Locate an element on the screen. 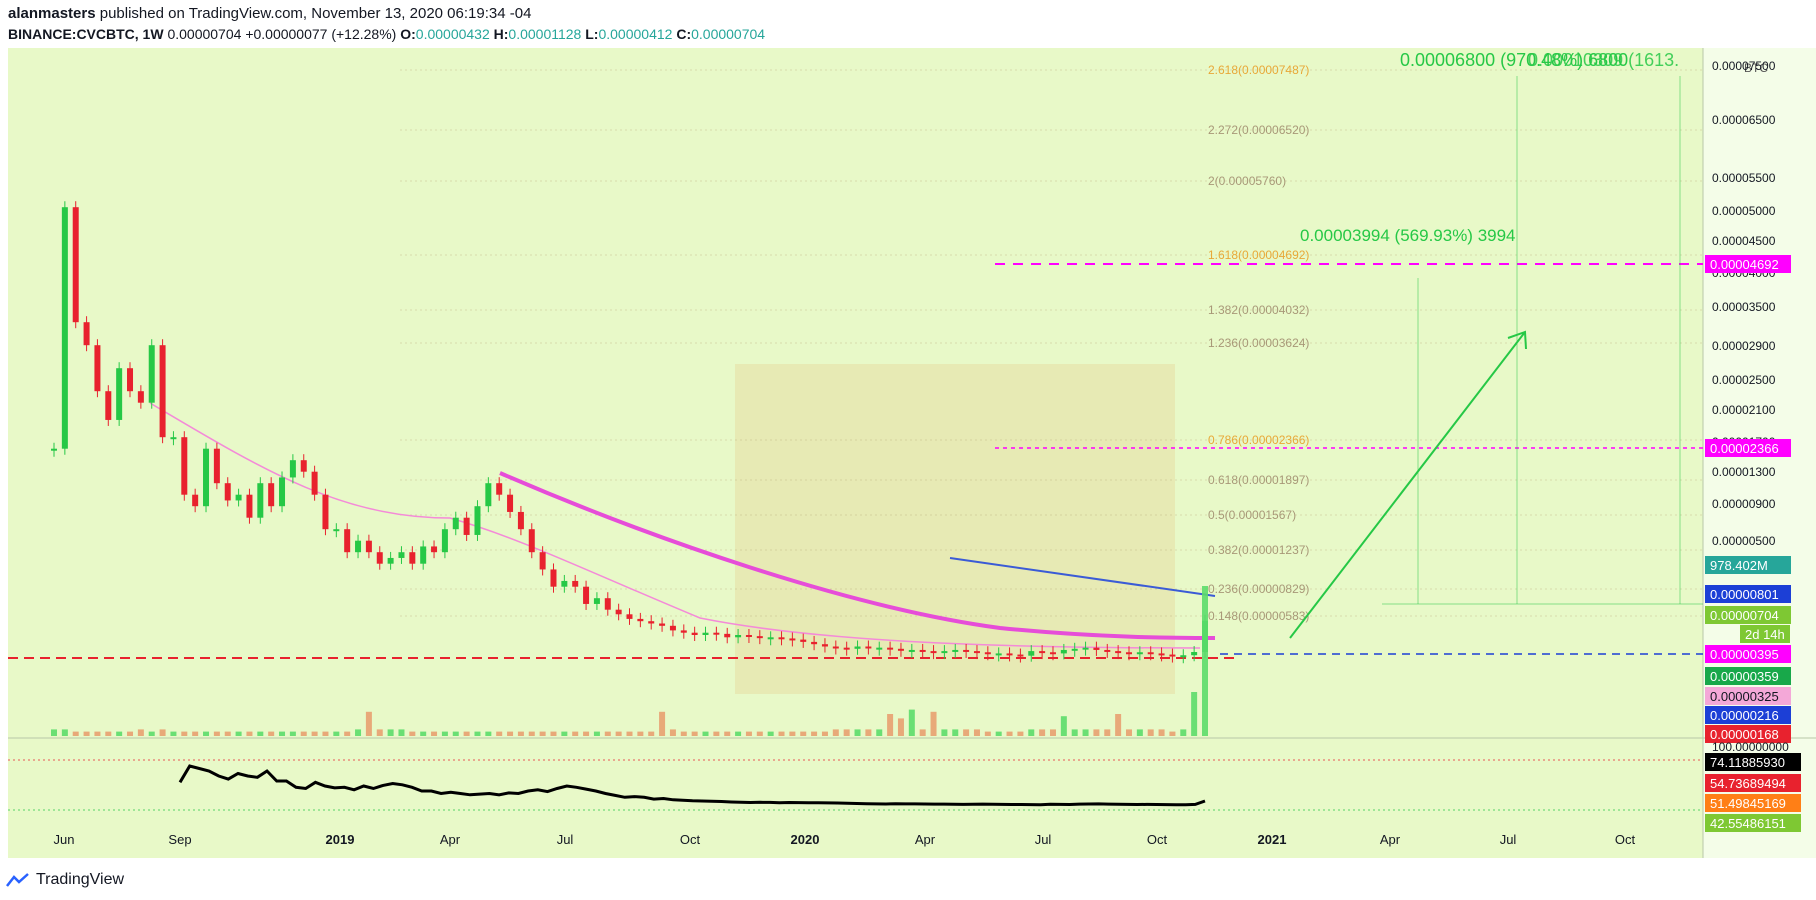 Image resolution: width=1816 pixels, height=900 pixels. author-name: alanmasters is located at coordinates (52, 13).